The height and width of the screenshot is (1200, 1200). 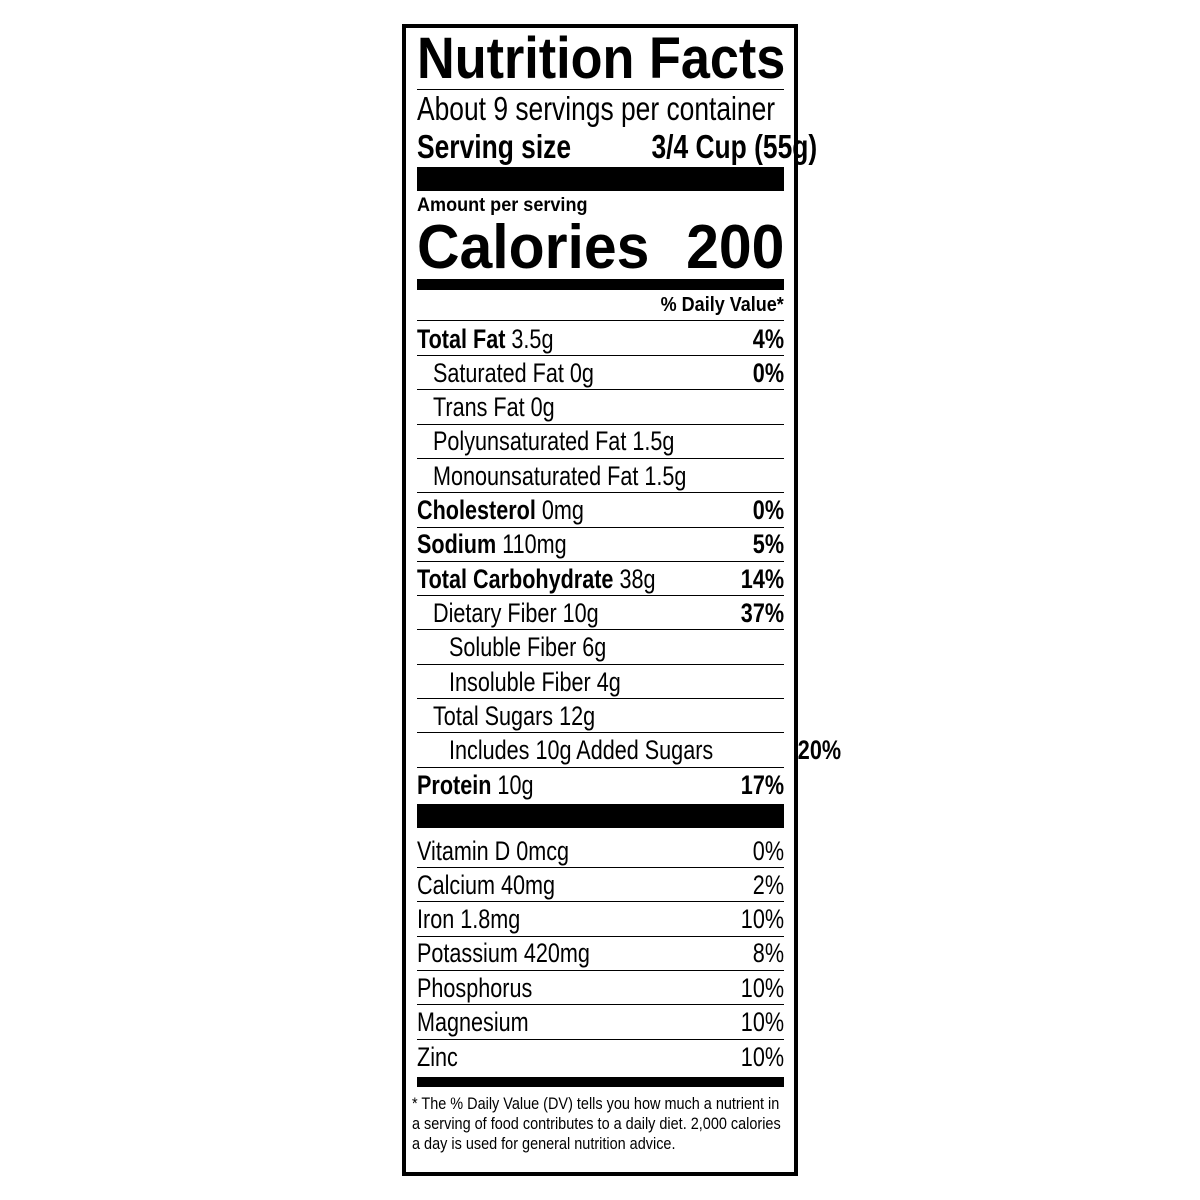 I want to click on serving-size-value: 3/4 Cup (55g), so click(x=734, y=146).